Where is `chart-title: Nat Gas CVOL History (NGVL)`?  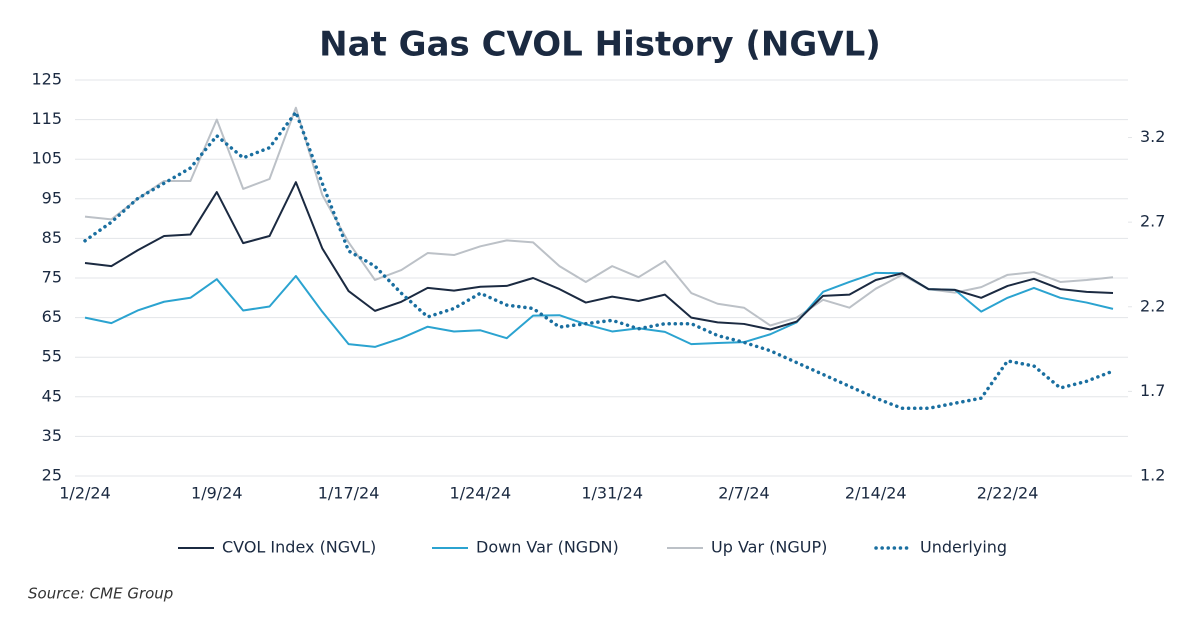 chart-title: Nat Gas CVOL History (NGVL) is located at coordinates (600, 45).